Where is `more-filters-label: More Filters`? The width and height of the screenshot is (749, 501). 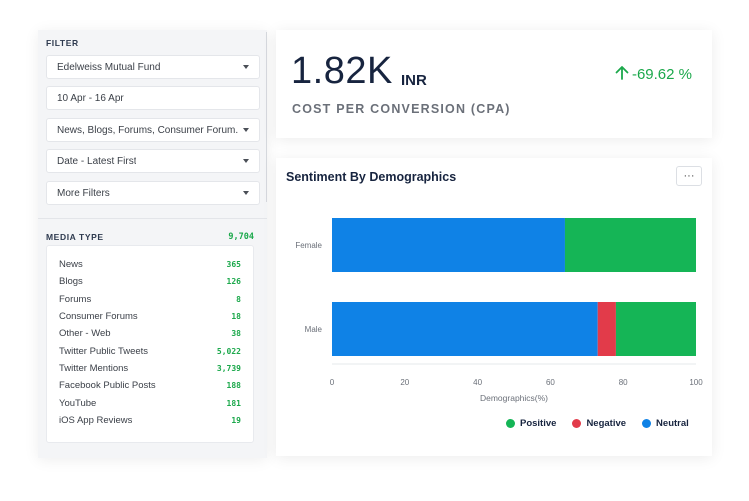 more-filters-label: More Filters is located at coordinates (83, 193).